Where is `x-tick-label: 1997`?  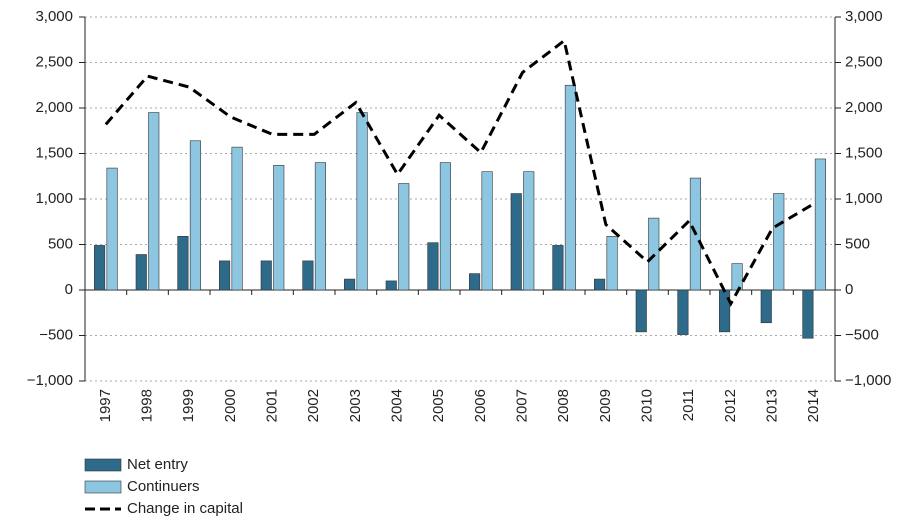 x-tick-label: 1997 is located at coordinates (105, 405).